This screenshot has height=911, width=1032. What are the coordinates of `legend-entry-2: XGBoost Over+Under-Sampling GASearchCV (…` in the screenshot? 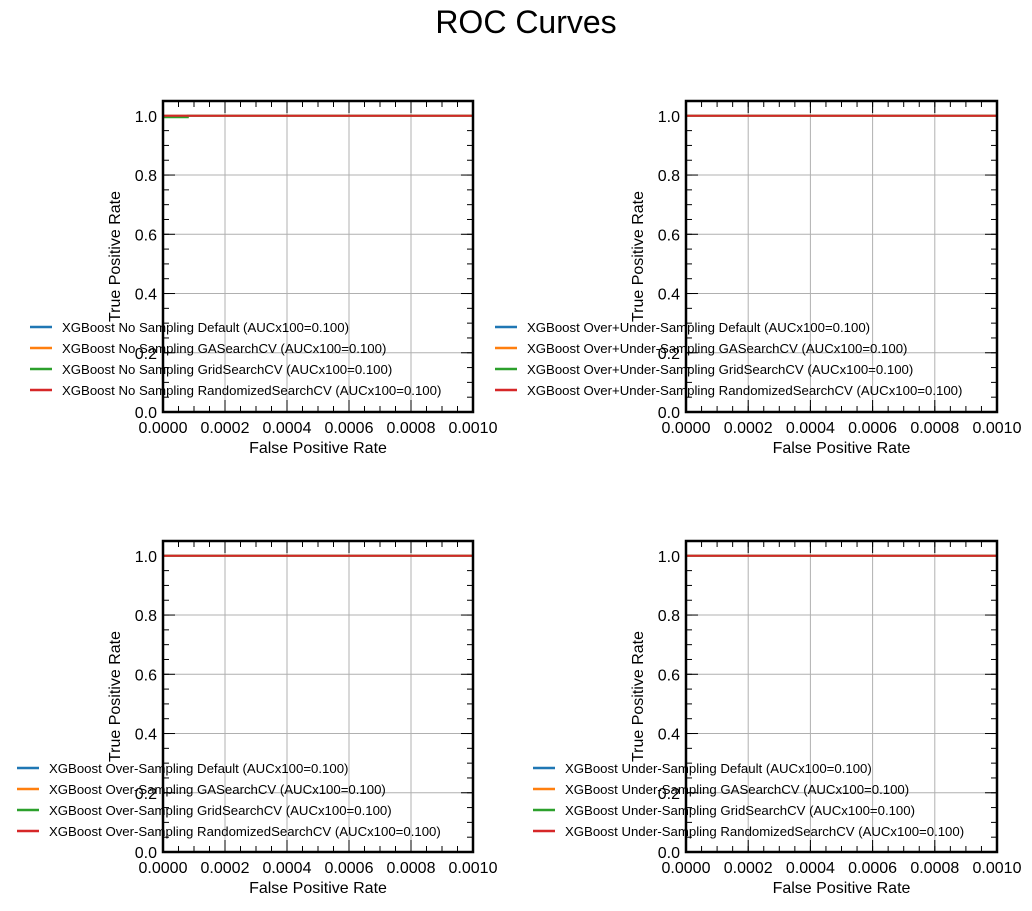 It's located at (717, 348).